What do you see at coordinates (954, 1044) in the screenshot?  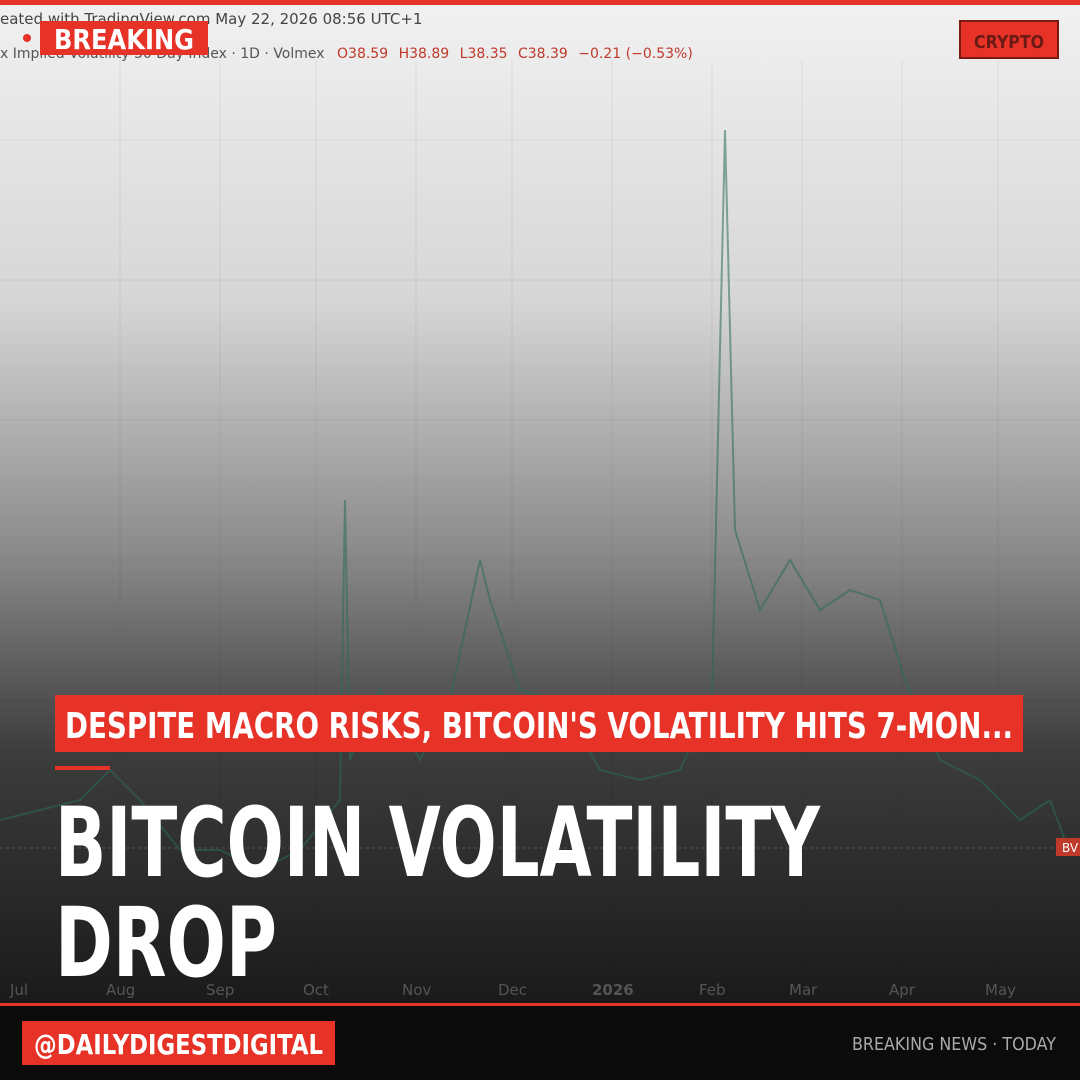 I see `footer-note: BREAKING NEWS · TODAY` at bounding box center [954, 1044].